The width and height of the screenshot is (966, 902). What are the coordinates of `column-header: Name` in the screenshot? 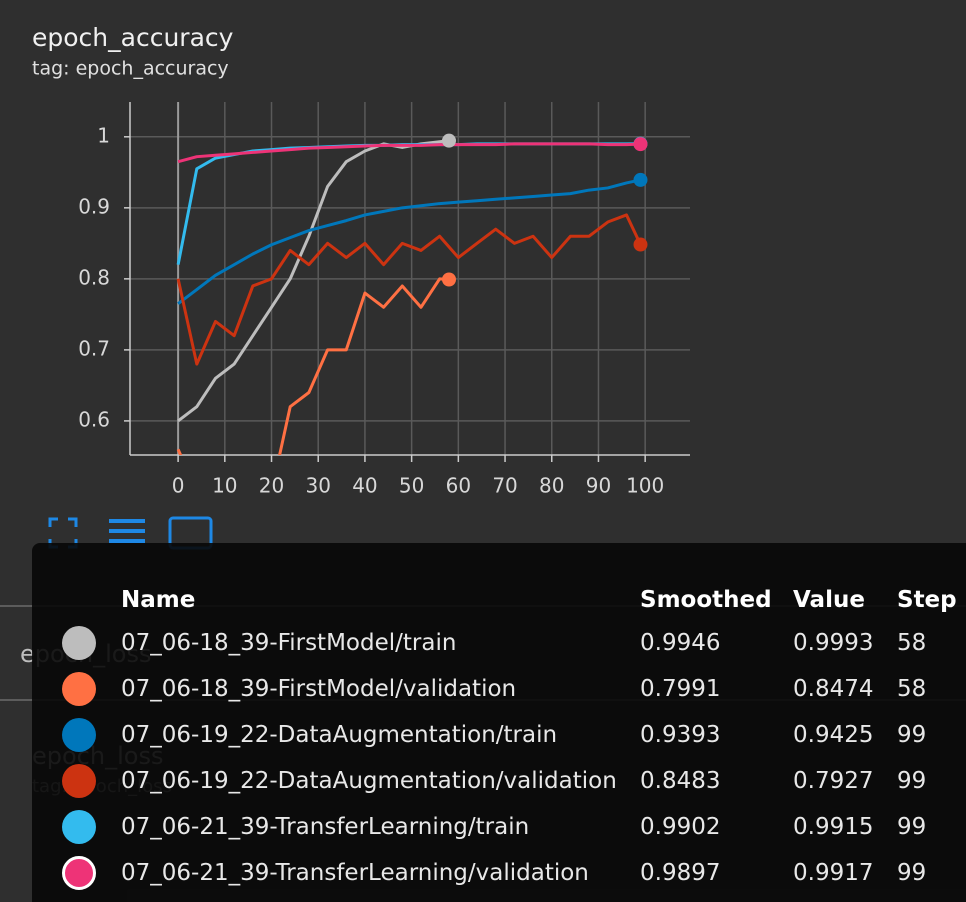 It's located at (158, 600).